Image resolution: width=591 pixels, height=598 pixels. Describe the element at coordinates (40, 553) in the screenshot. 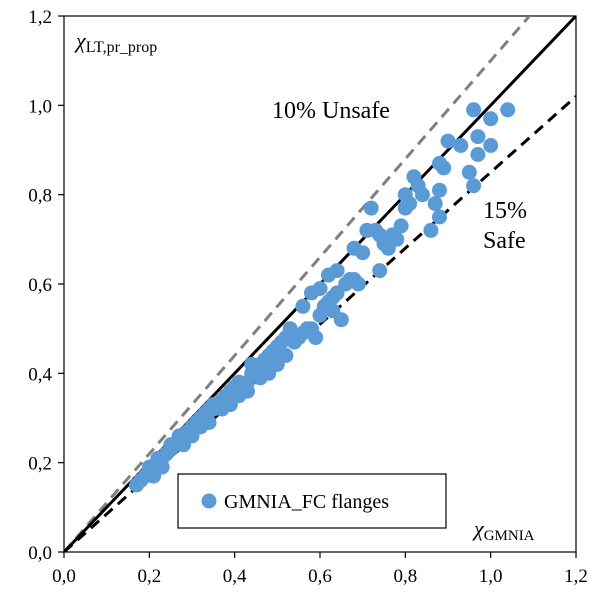

I see `y-tick-label: 0,0` at that location.